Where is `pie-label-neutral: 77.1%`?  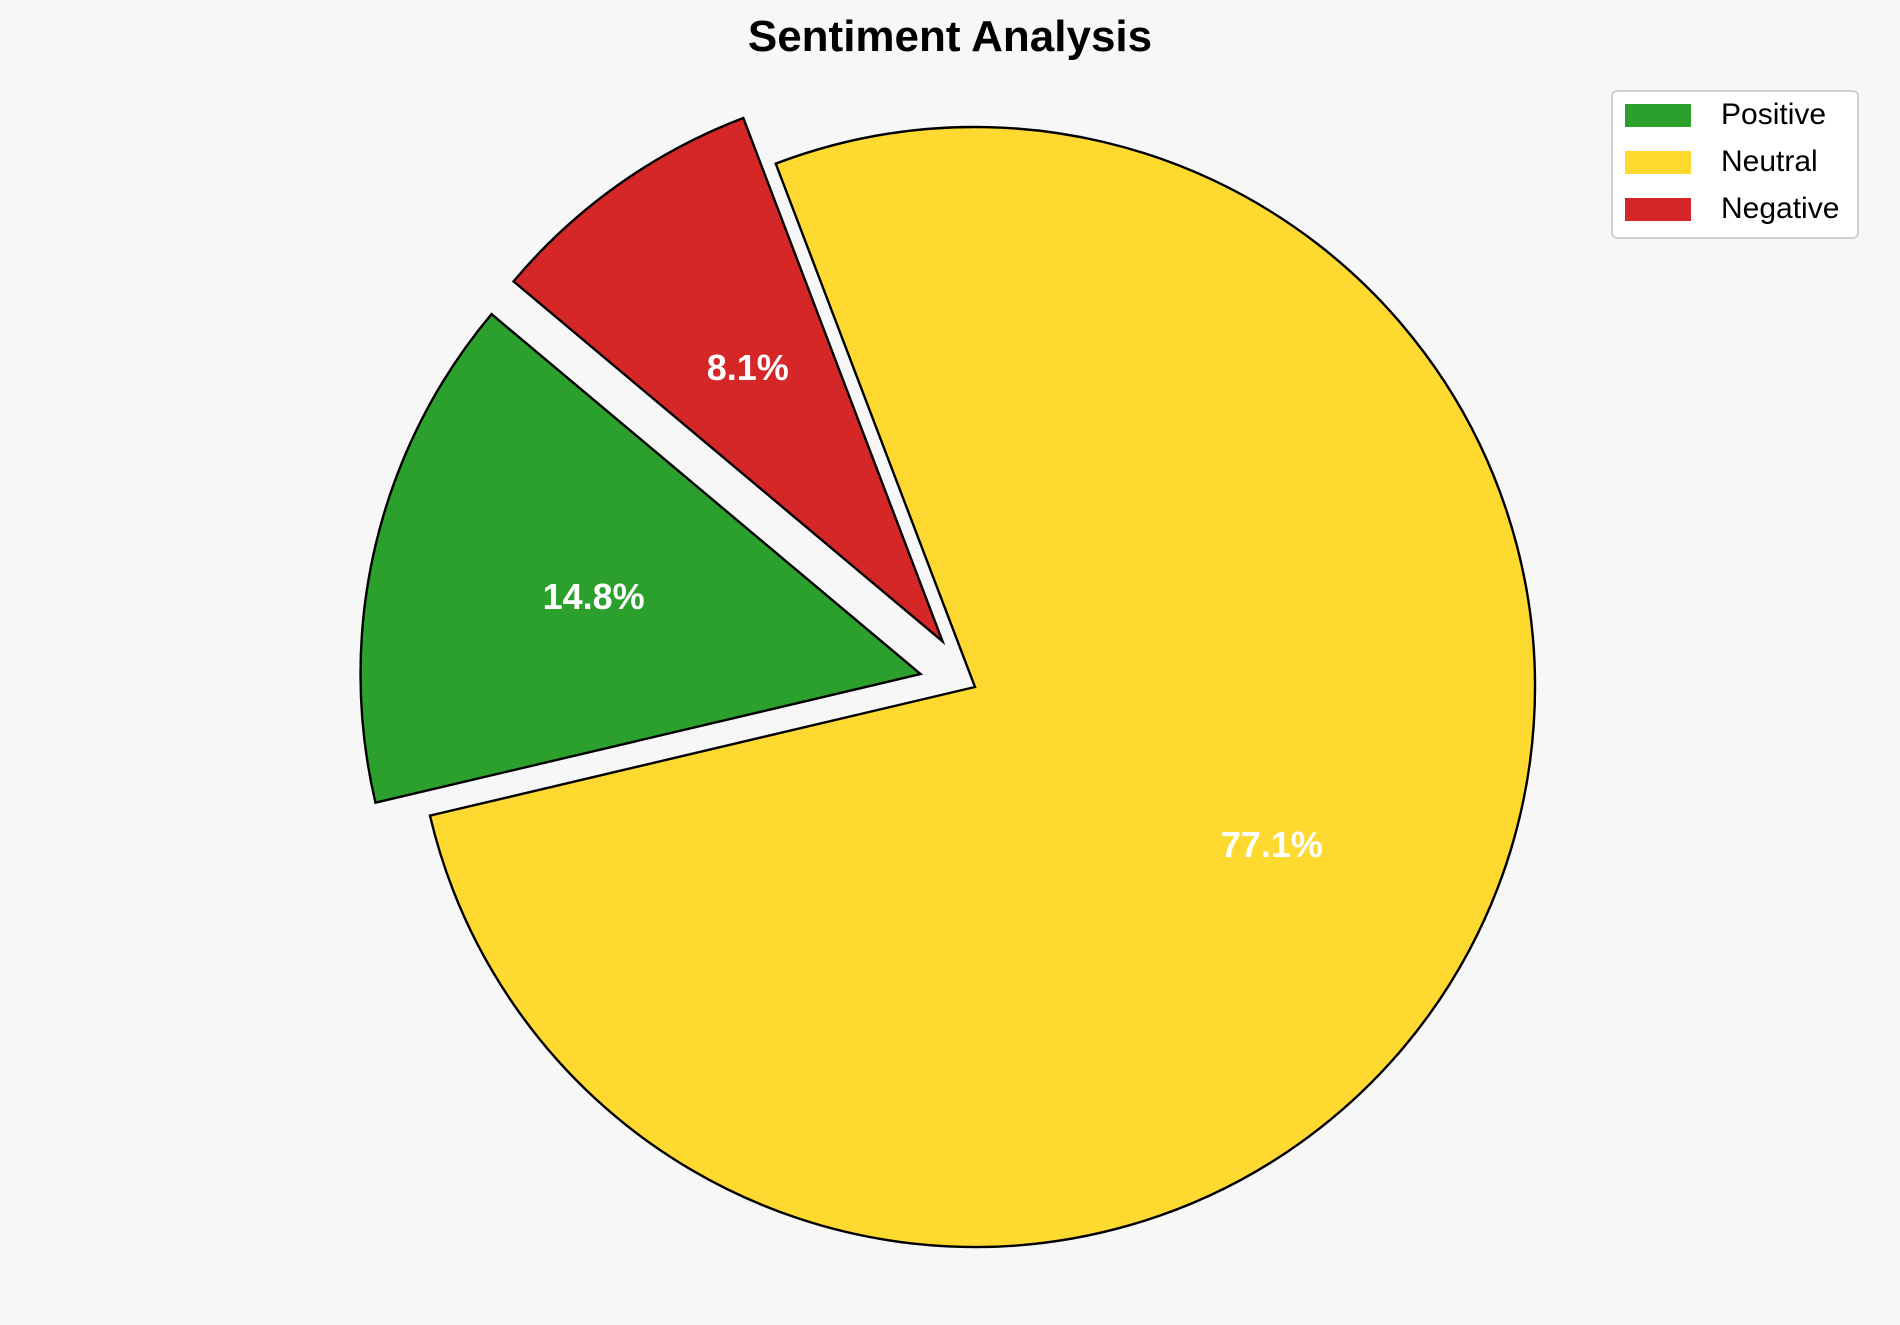 pie-label-neutral: 77.1% is located at coordinates (1272, 844).